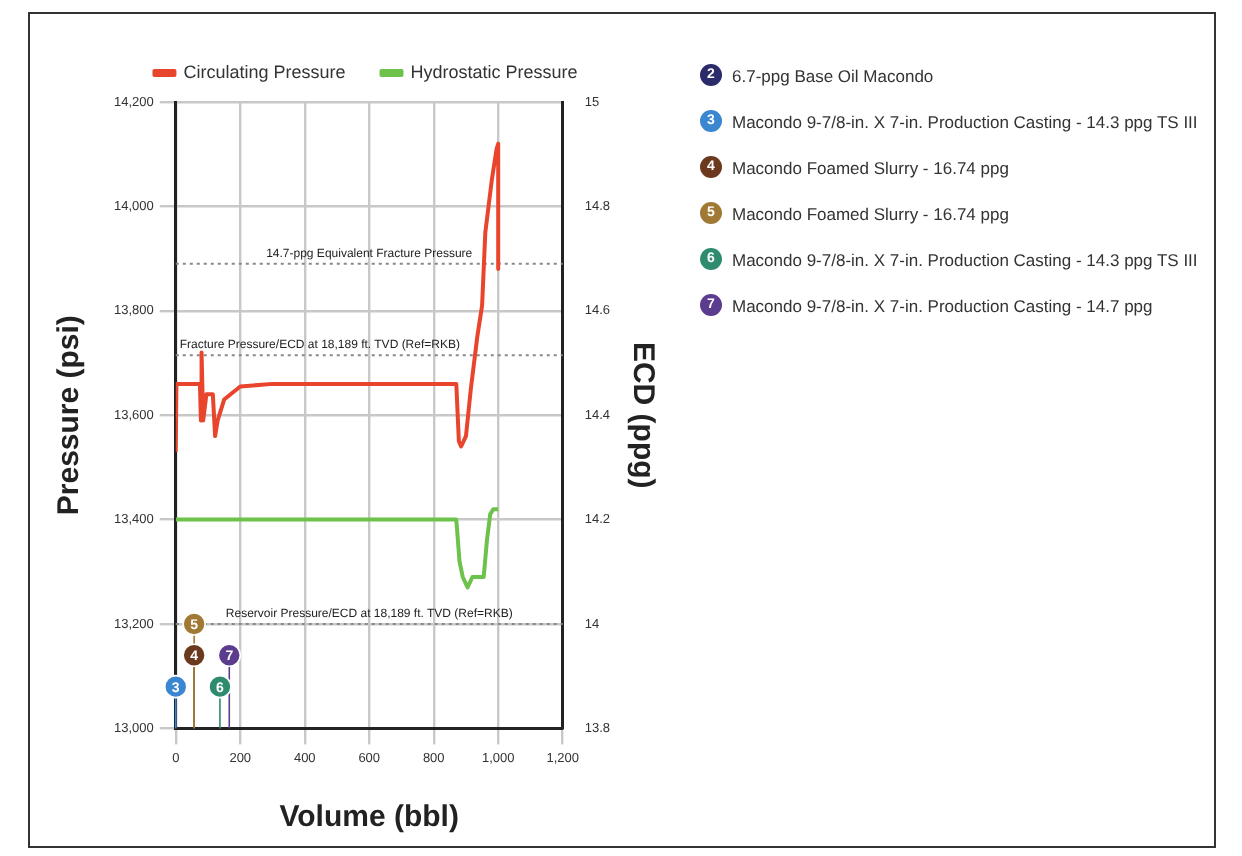  Describe the element at coordinates (642, 415) in the screenshot. I see `y2-axis-title: ECD (ppg)` at that location.